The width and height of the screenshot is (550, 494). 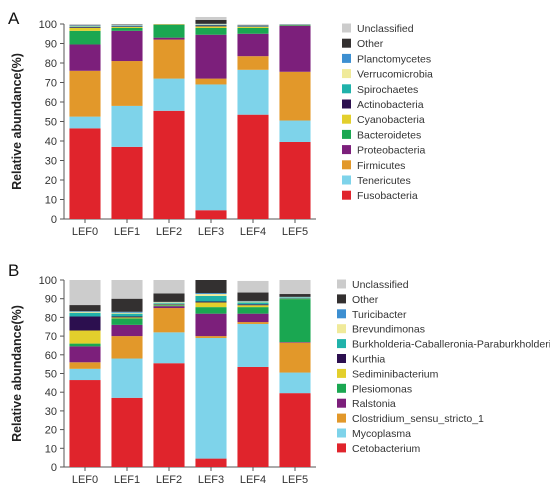 What do you see at coordinates (368, 360) in the screenshot?
I see `legend-entry: Kurthia` at bounding box center [368, 360].